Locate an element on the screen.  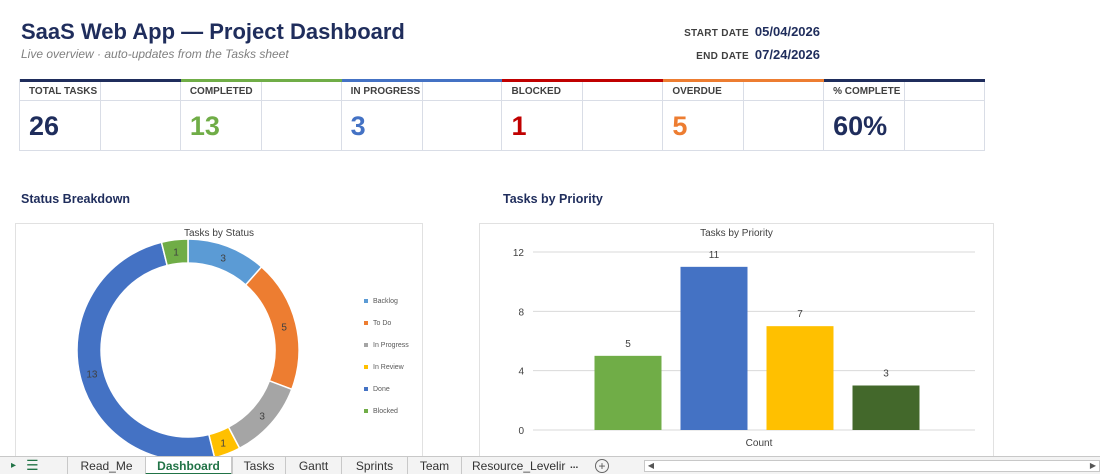
status-breakdown-heading: Status Breakdown is located at coordinates (76, 199).